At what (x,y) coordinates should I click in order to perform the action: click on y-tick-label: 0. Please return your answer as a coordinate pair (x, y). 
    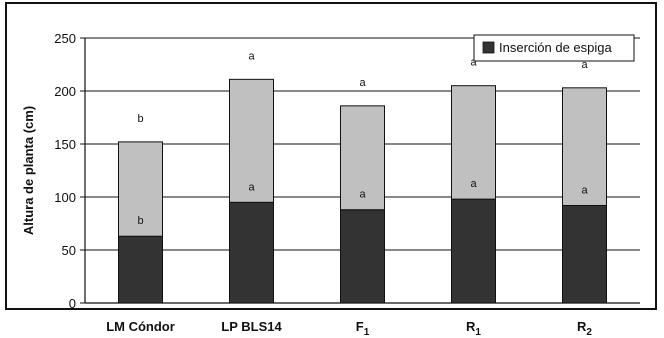
    Looking at the image, I should click on (72, 303).